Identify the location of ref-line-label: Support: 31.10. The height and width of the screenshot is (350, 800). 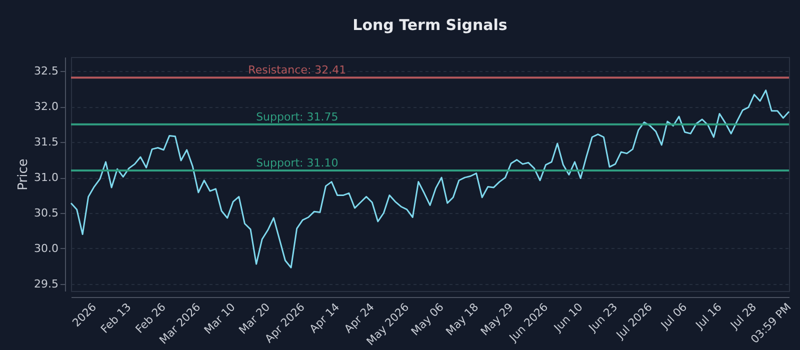
(297, 163).